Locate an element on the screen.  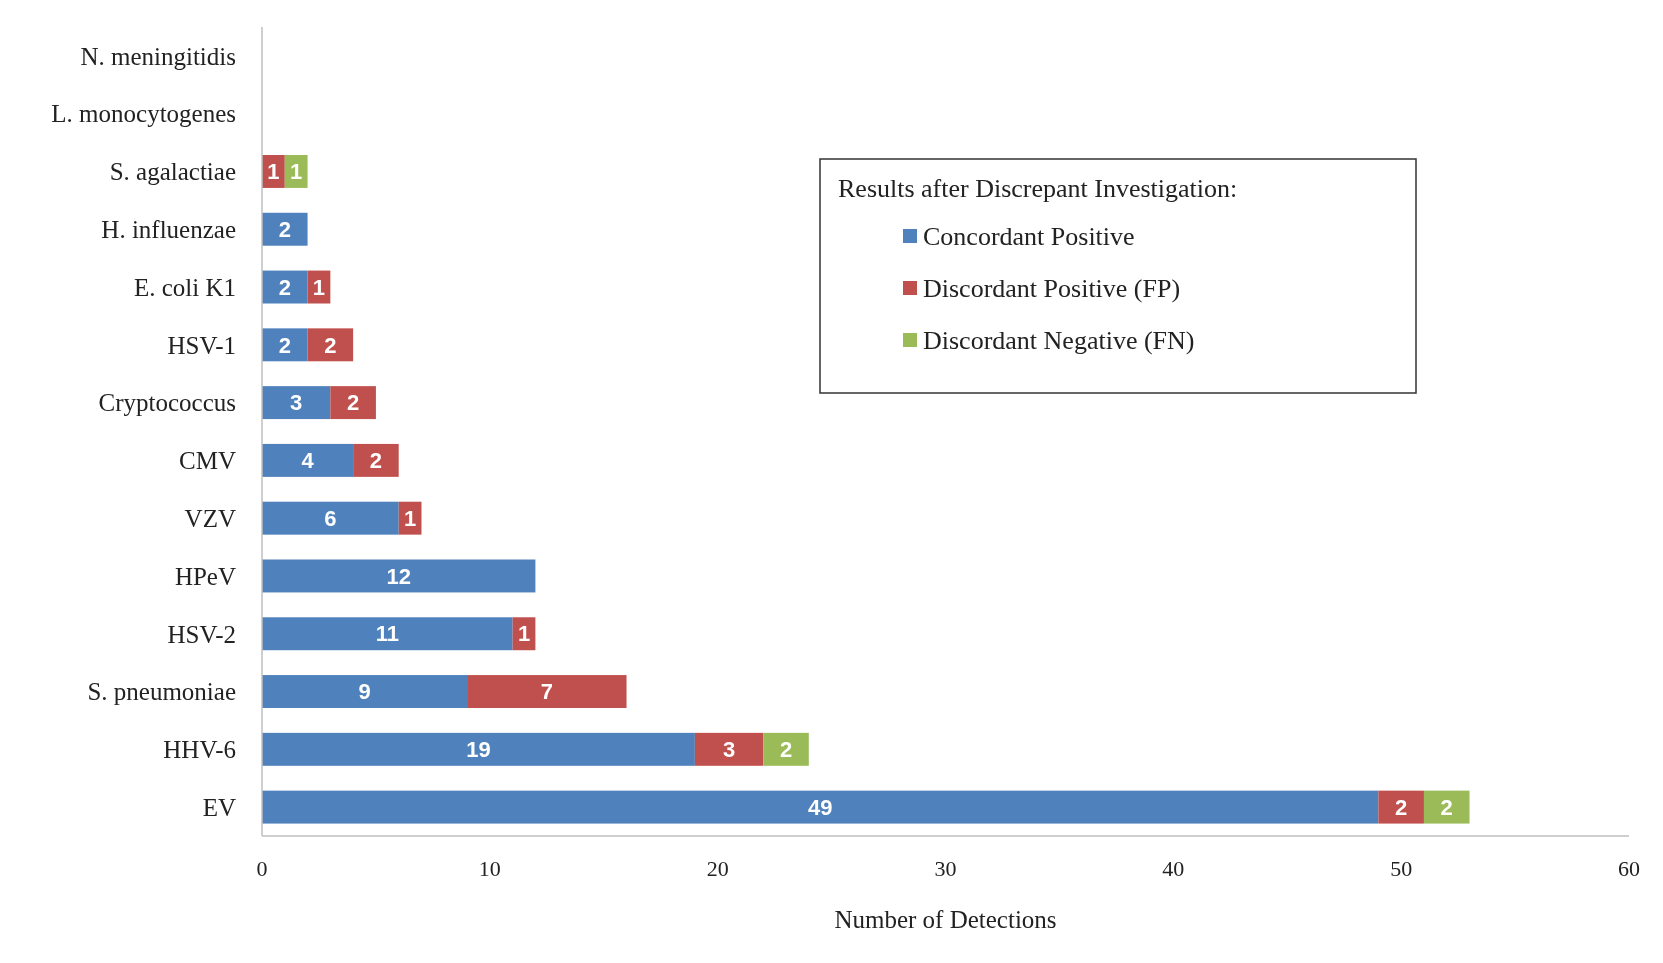
y-tick-label: VZV is located at coordinates (210, 518).